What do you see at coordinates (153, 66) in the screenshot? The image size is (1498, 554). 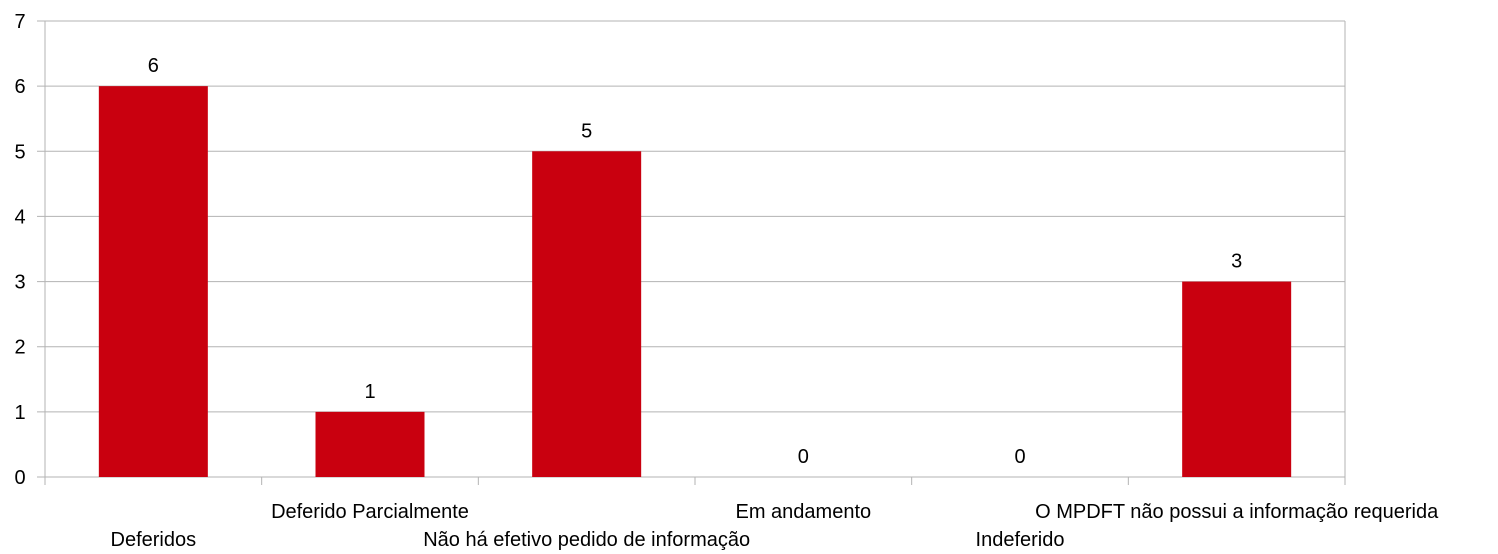 I see `data-label: 6` at bounding box center [153, 66].